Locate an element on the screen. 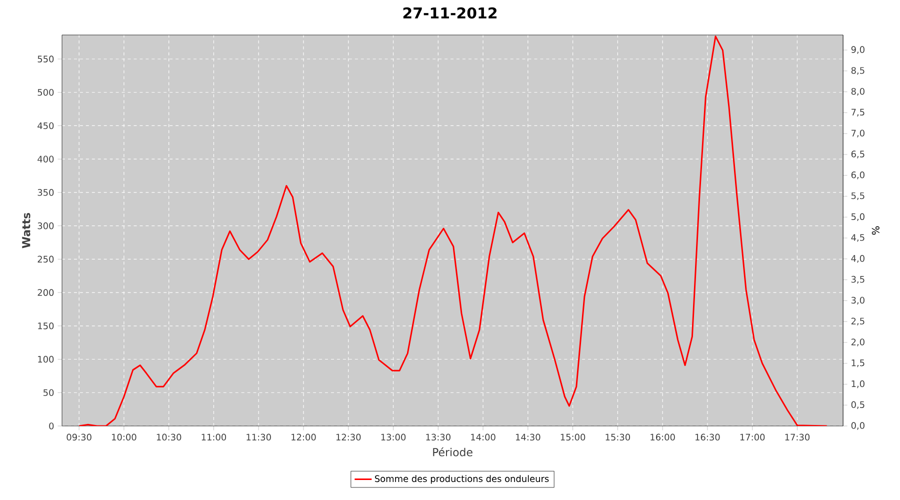  x-tick-label: 16:30 is located at coordinates (708, 437).